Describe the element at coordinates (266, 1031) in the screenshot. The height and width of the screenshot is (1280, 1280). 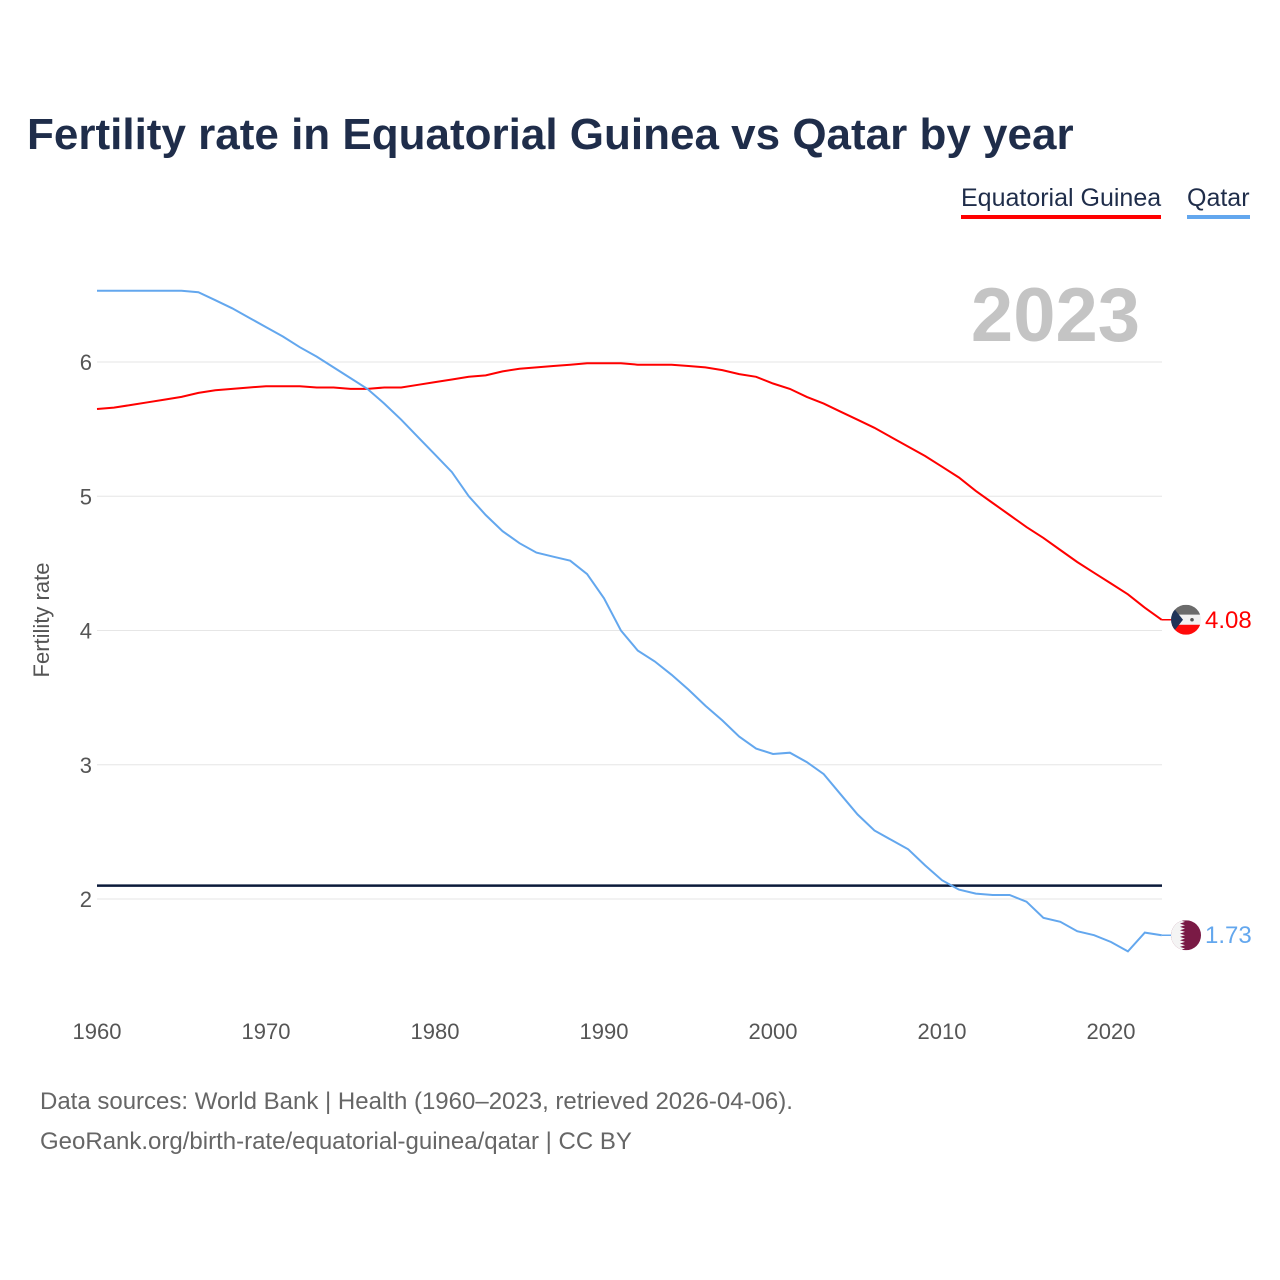
I see `x-tick-label: 1970` at that location.